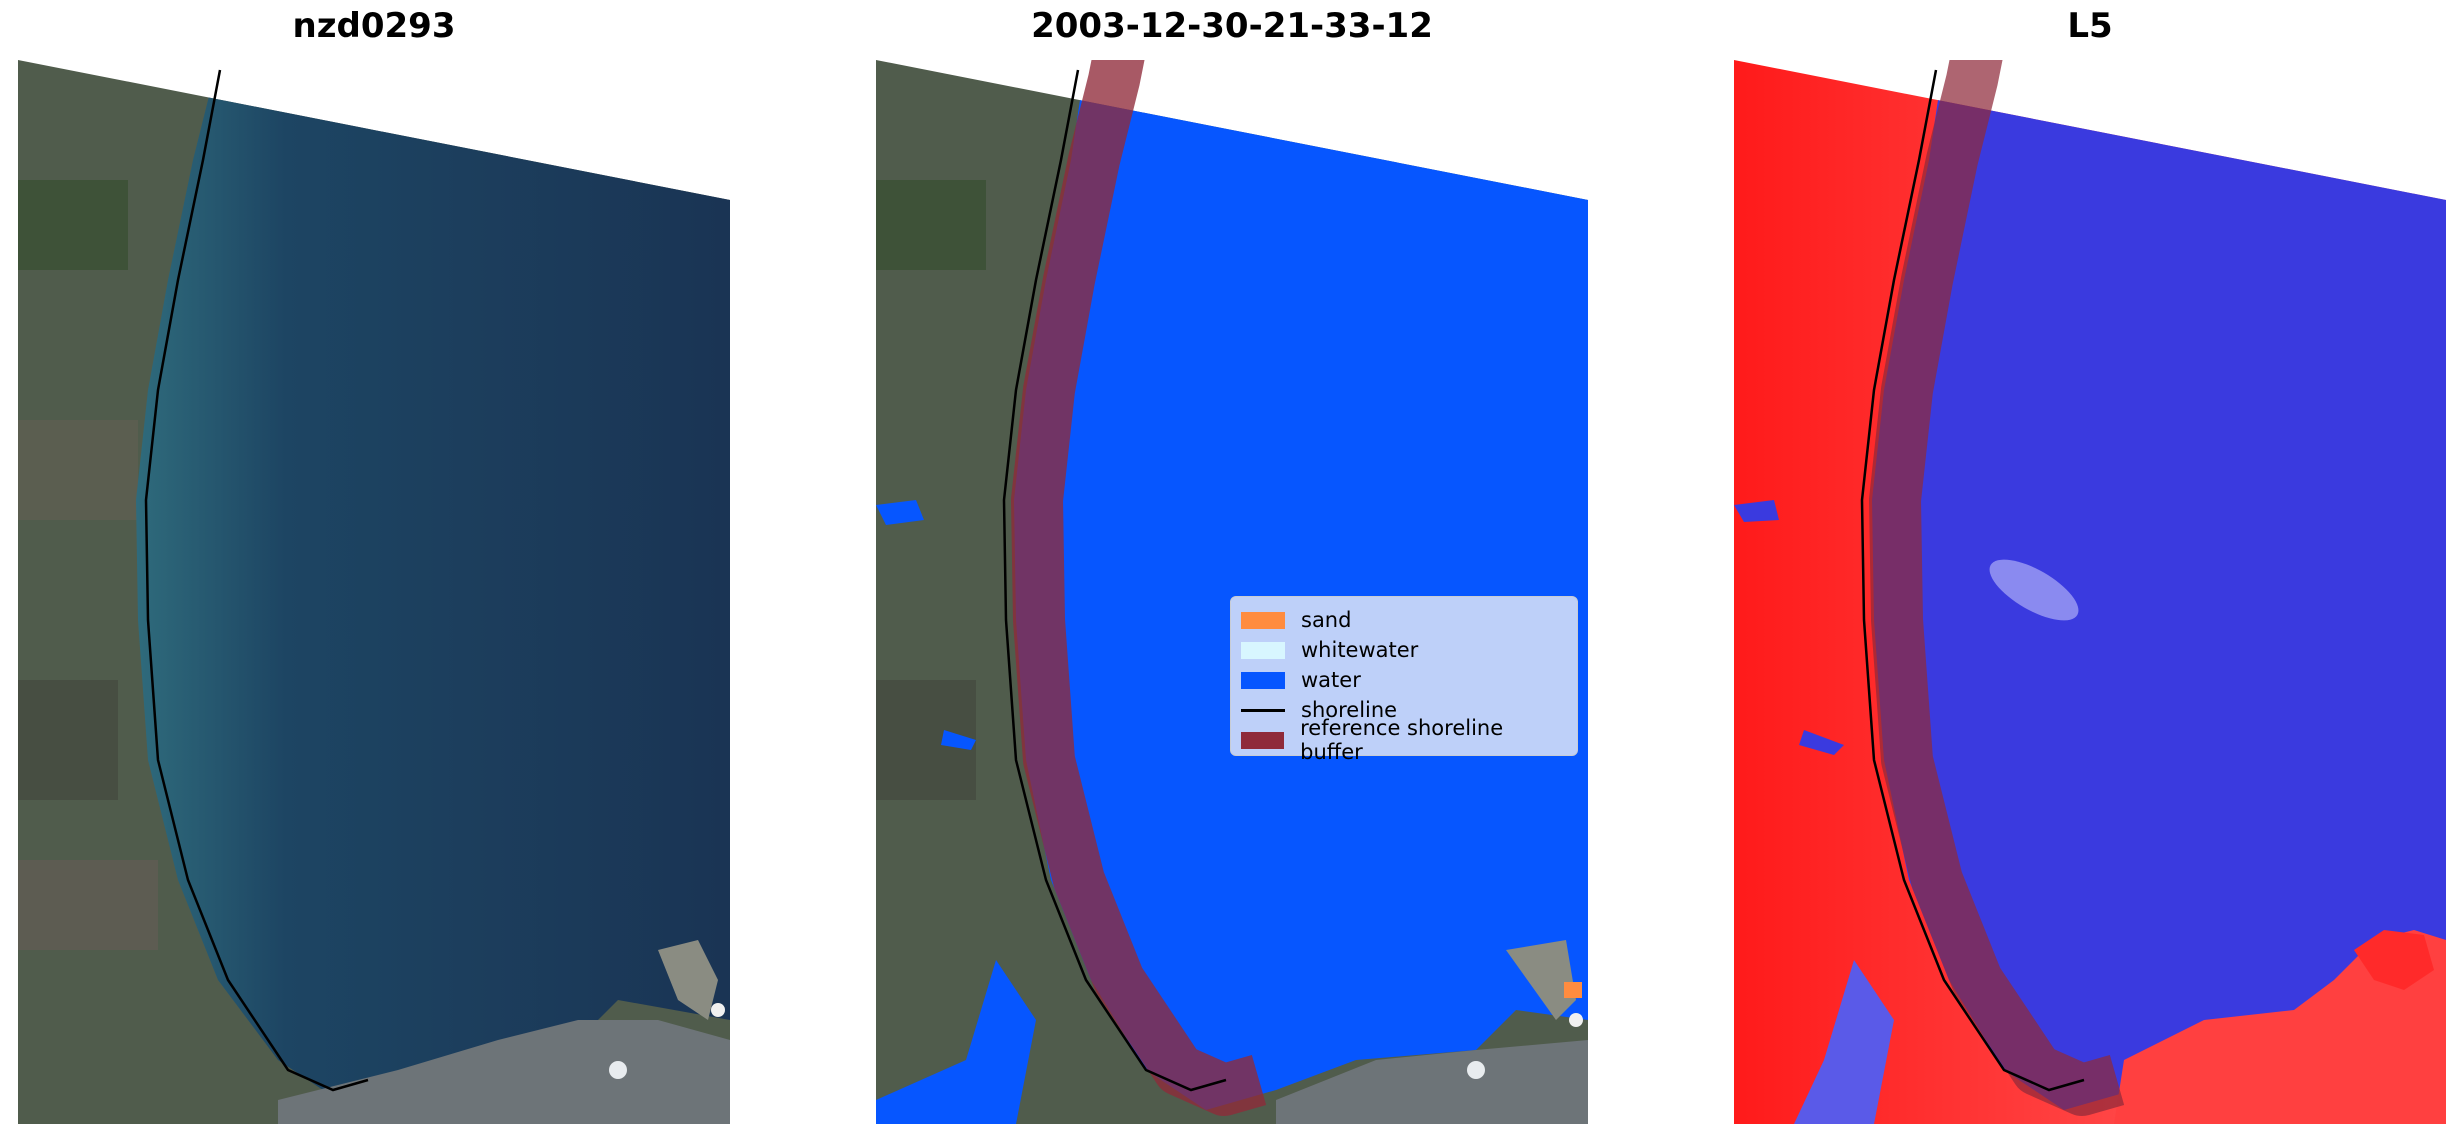 The height and width of the screenshot is (1138, 2460). Describe the element at coordinates (1573, 990) in the screenshot. I see `sand-patch` at that location.